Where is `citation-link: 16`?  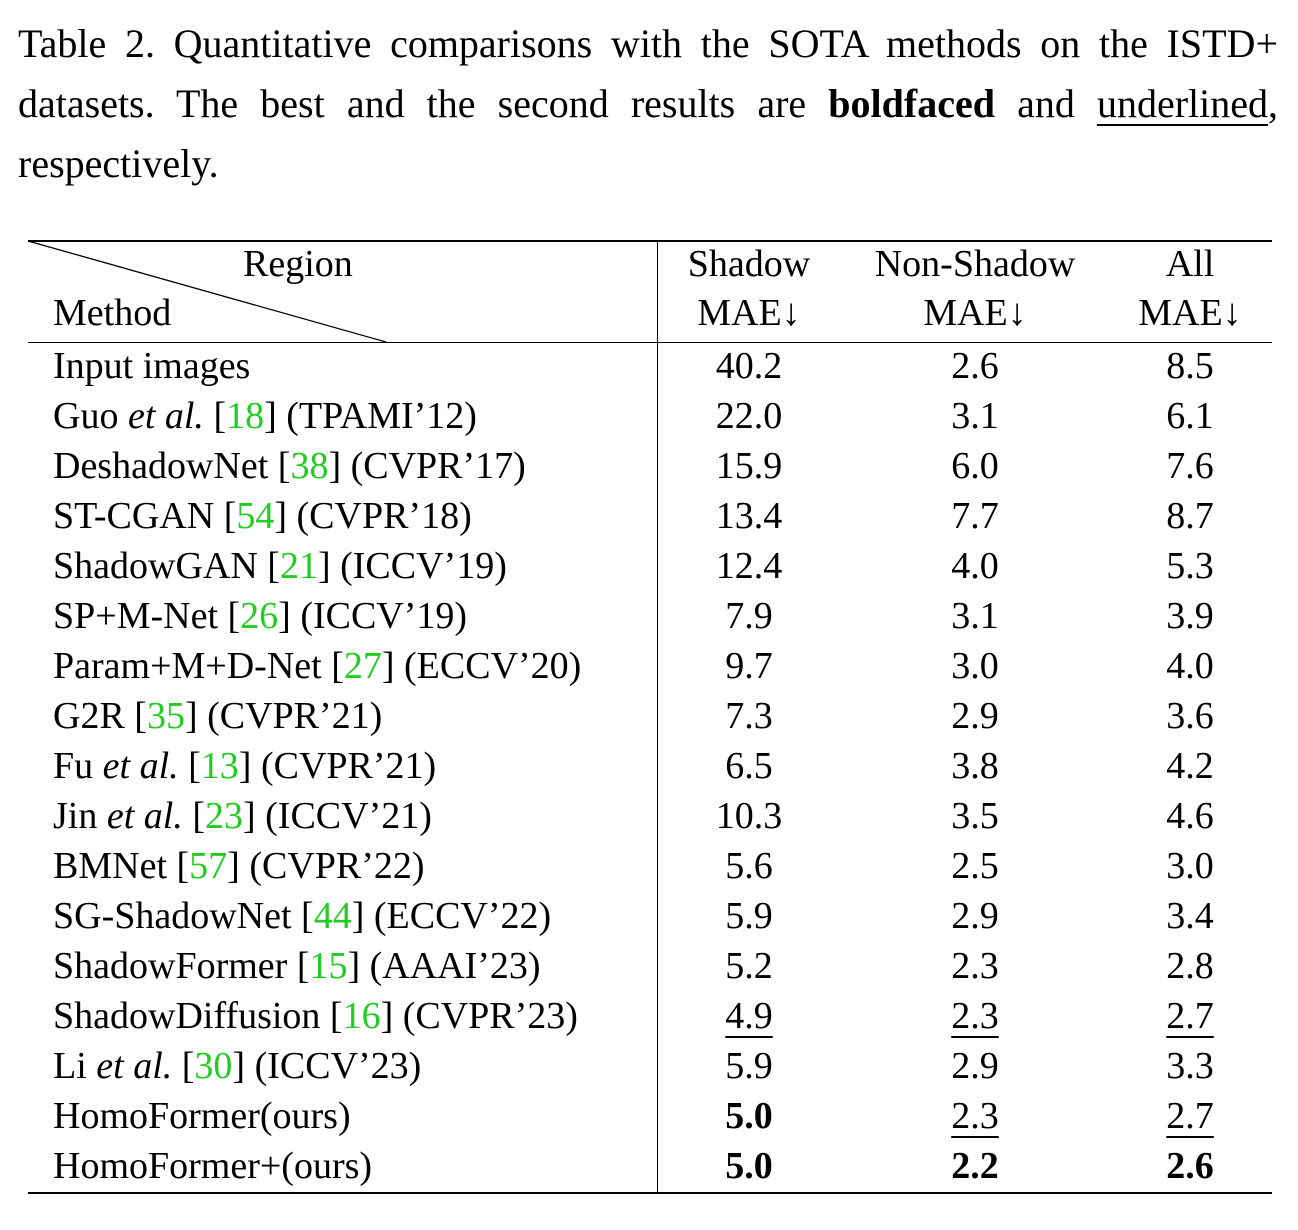
citation-link: 16 is located at coordinates (361, 1016).